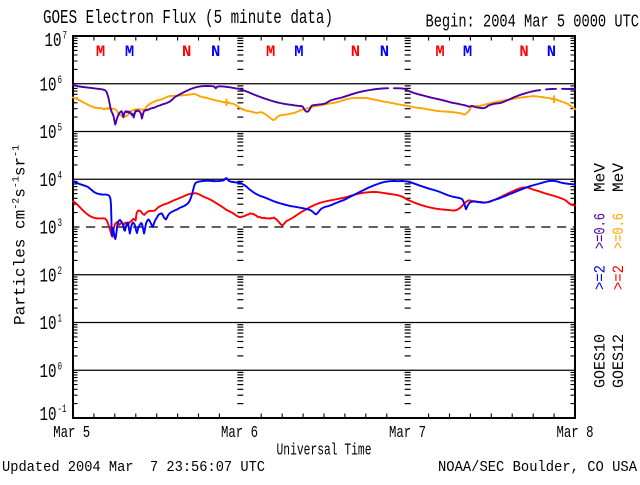 This screenshot has height=485, width=640. I want to click on svg-text: 1, so click(60, 320).